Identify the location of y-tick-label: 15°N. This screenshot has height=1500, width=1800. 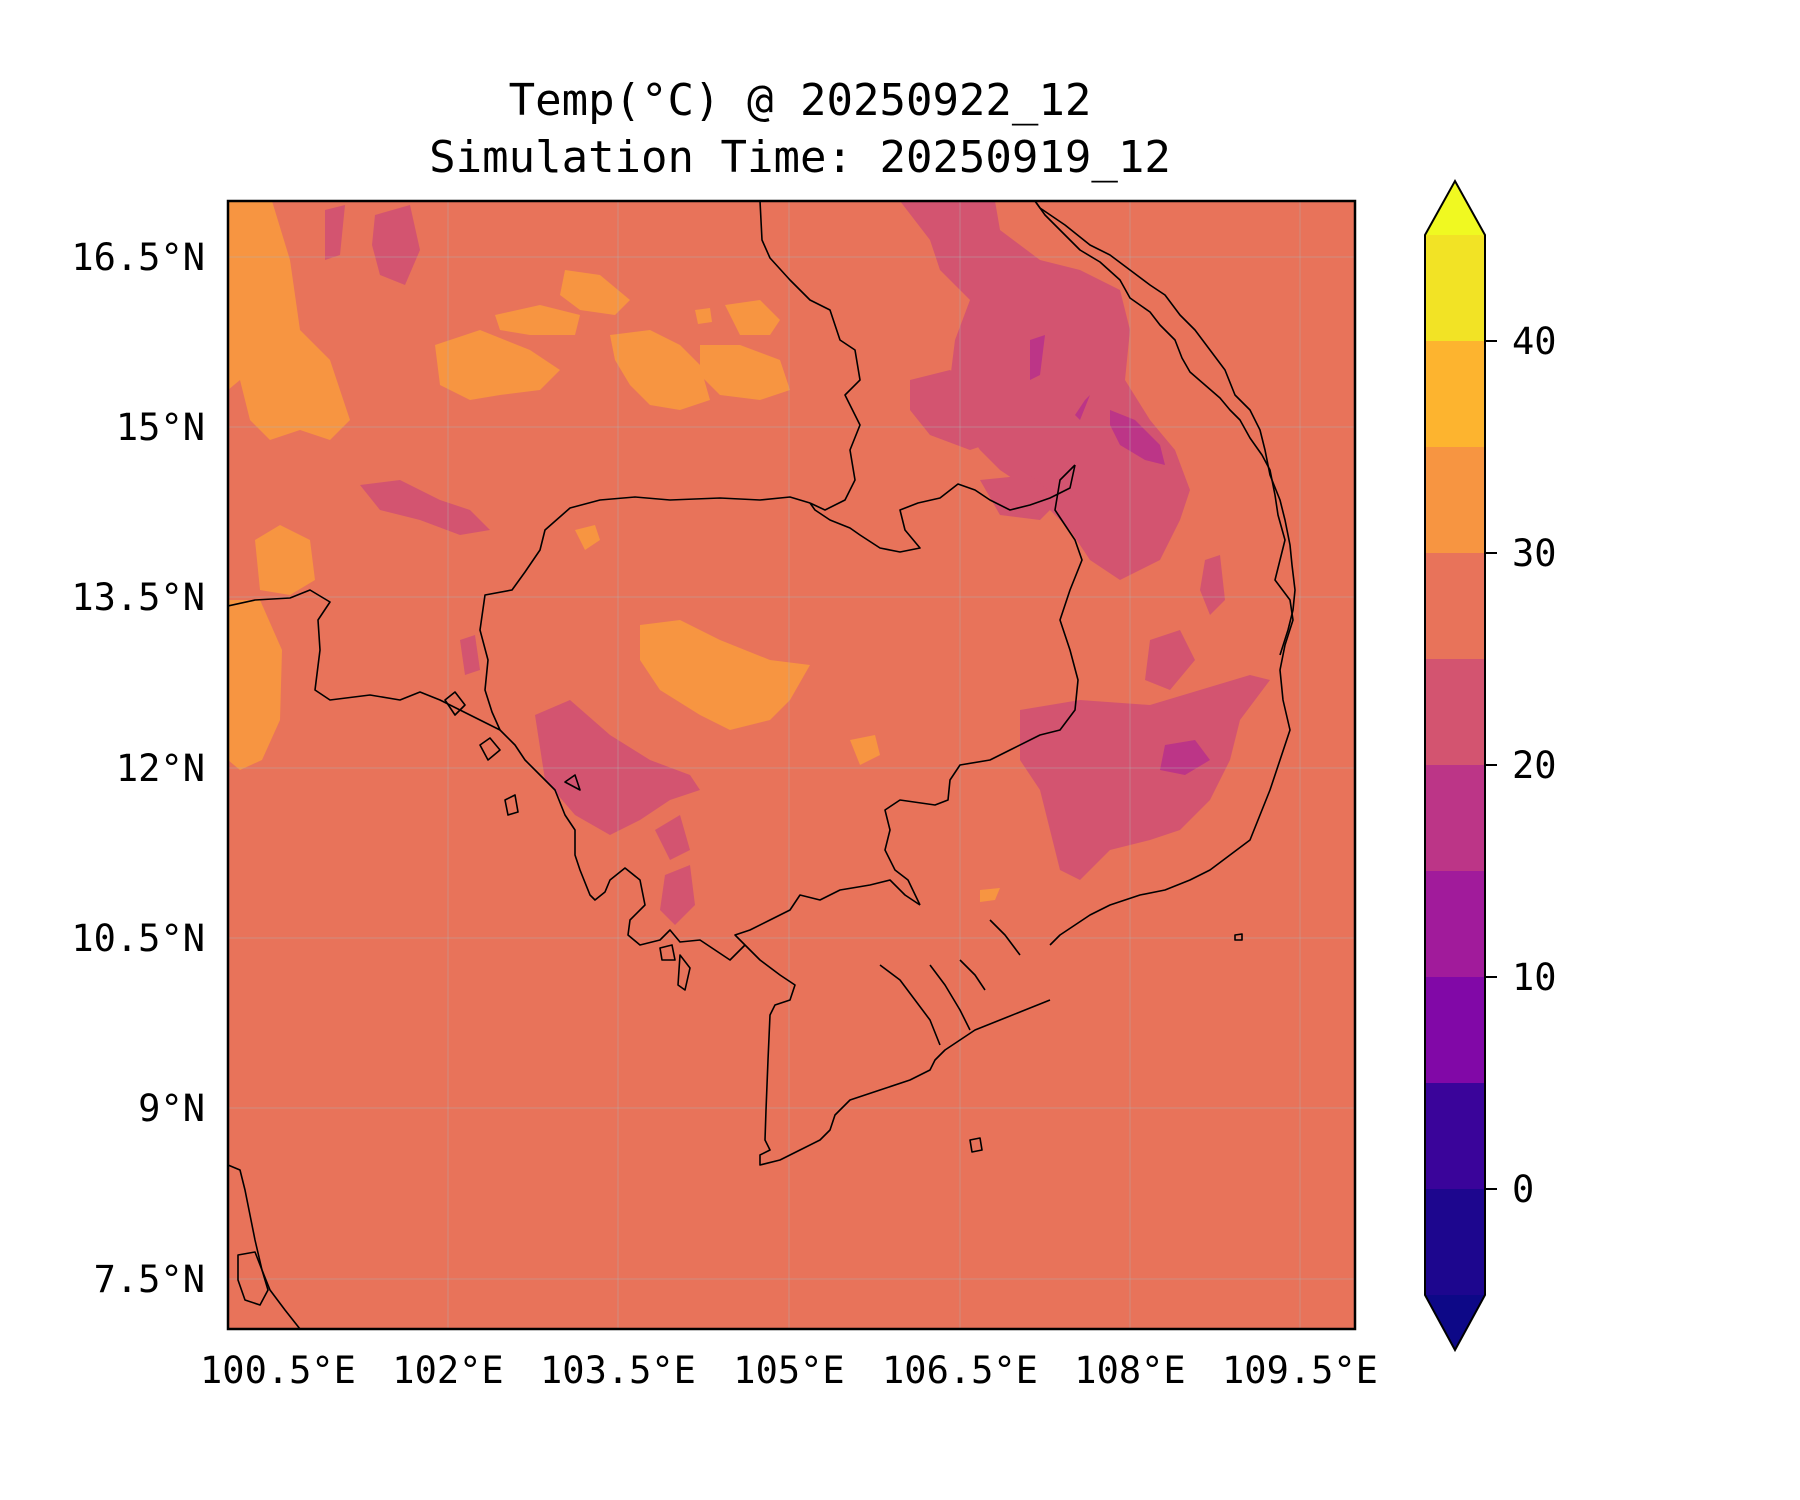
(160, 427).